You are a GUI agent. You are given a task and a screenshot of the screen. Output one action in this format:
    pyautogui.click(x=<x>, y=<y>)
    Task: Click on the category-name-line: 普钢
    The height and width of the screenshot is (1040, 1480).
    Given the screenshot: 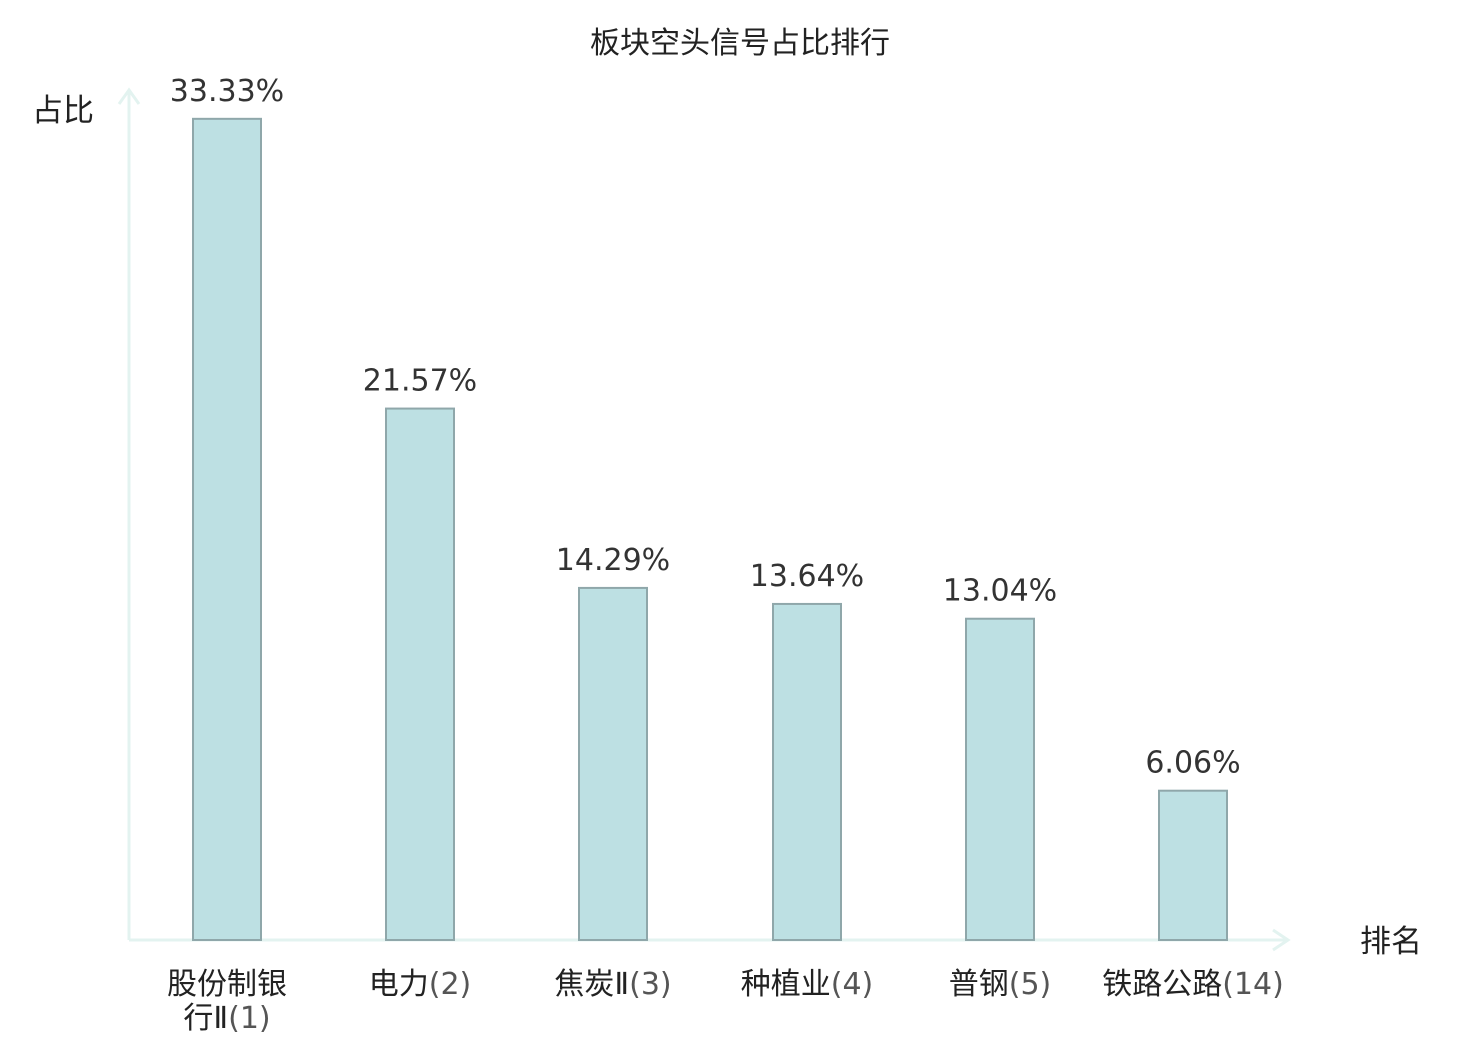 What is the action you would take?
    pyautogui.click(x=979, y=984)
    